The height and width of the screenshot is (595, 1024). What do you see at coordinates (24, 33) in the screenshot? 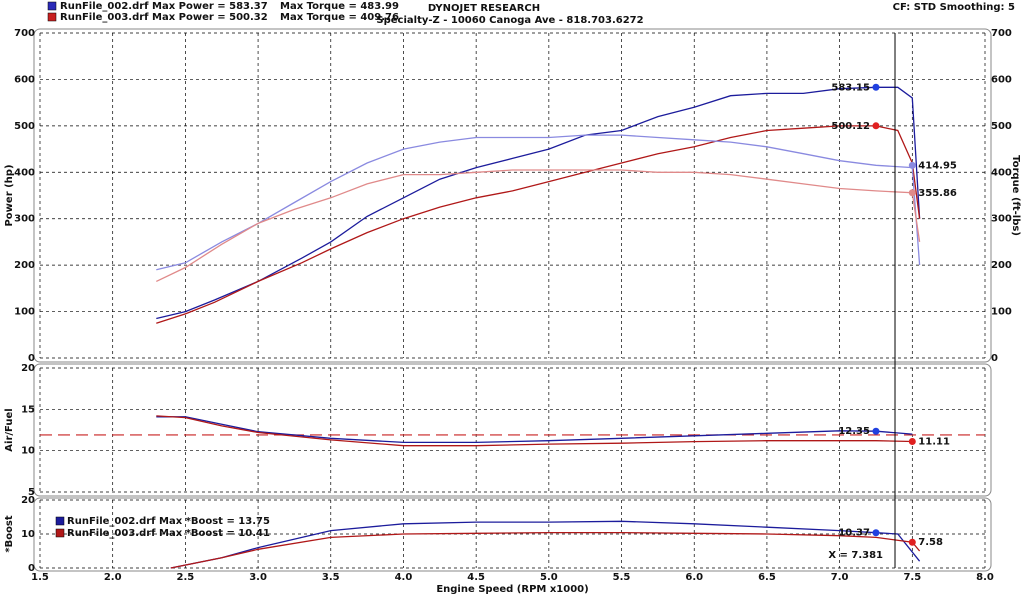
I see `y-tick-label: 700` at bounding box center [24, 33].